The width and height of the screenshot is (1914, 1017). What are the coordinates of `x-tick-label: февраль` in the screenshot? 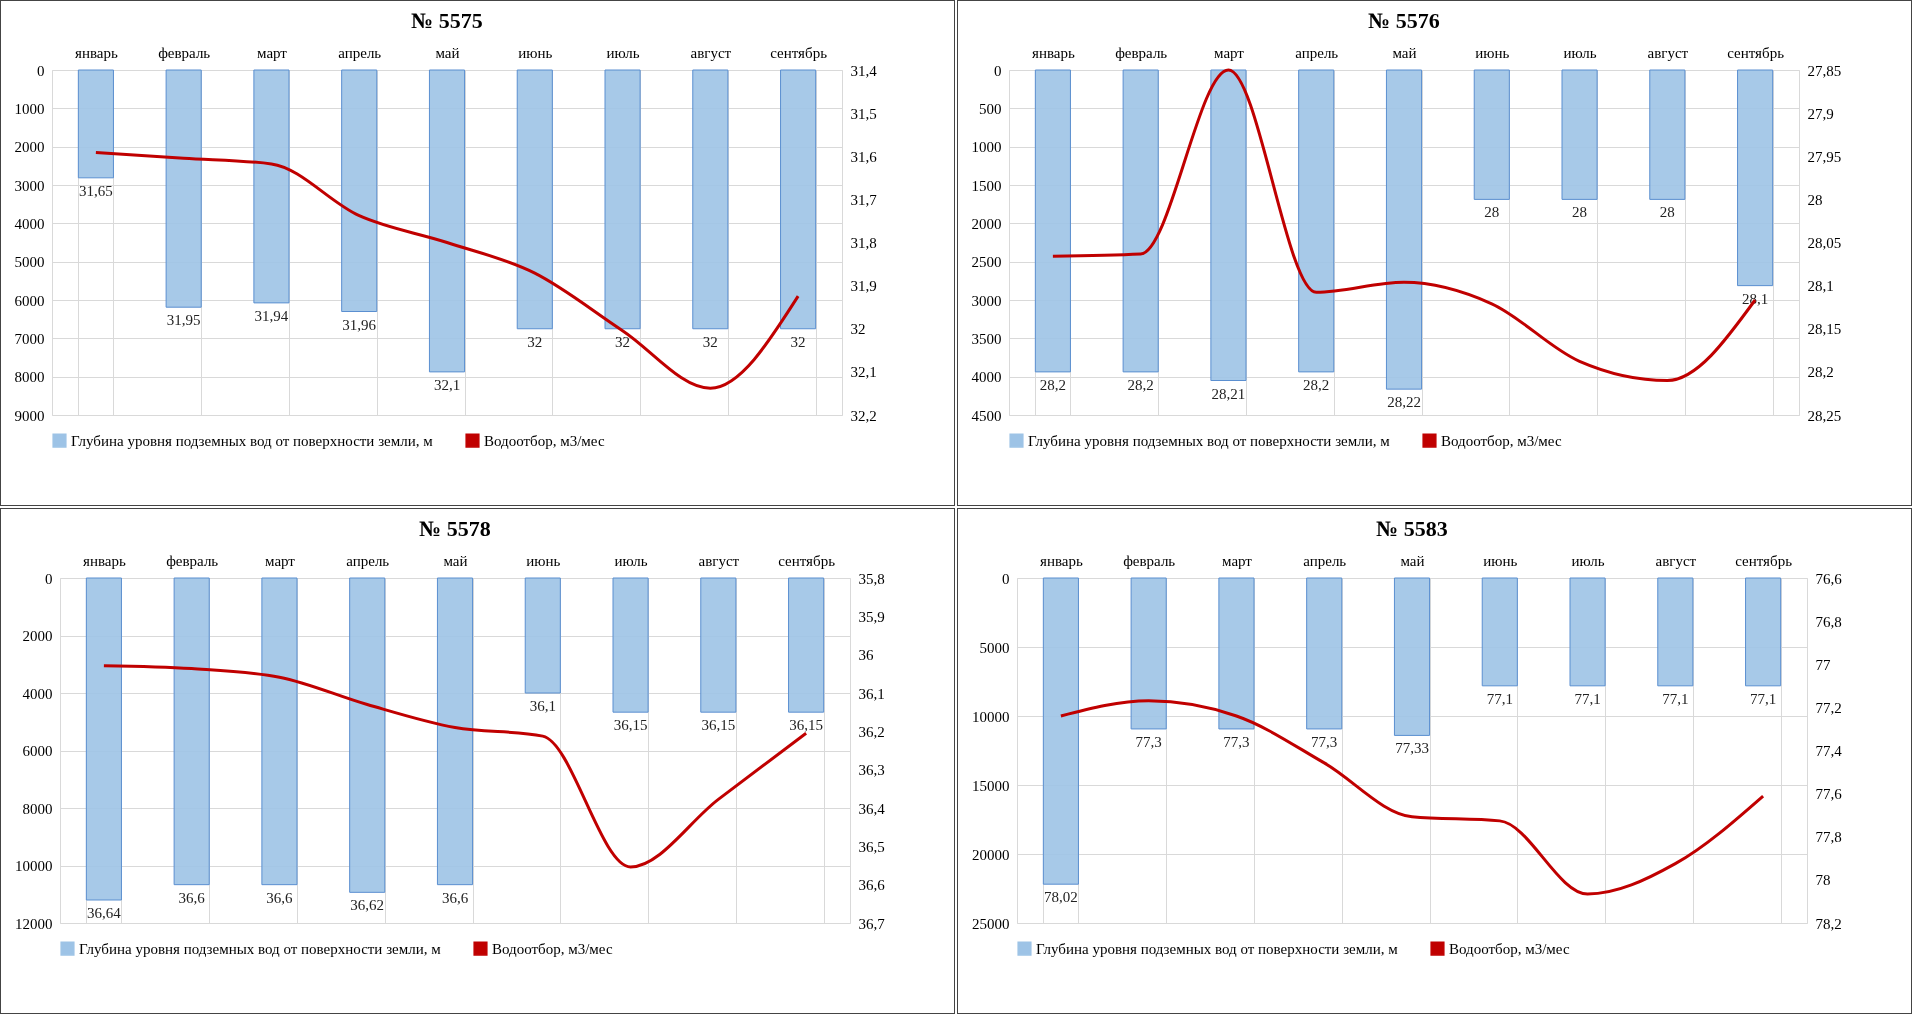 It's located at (192, 560).